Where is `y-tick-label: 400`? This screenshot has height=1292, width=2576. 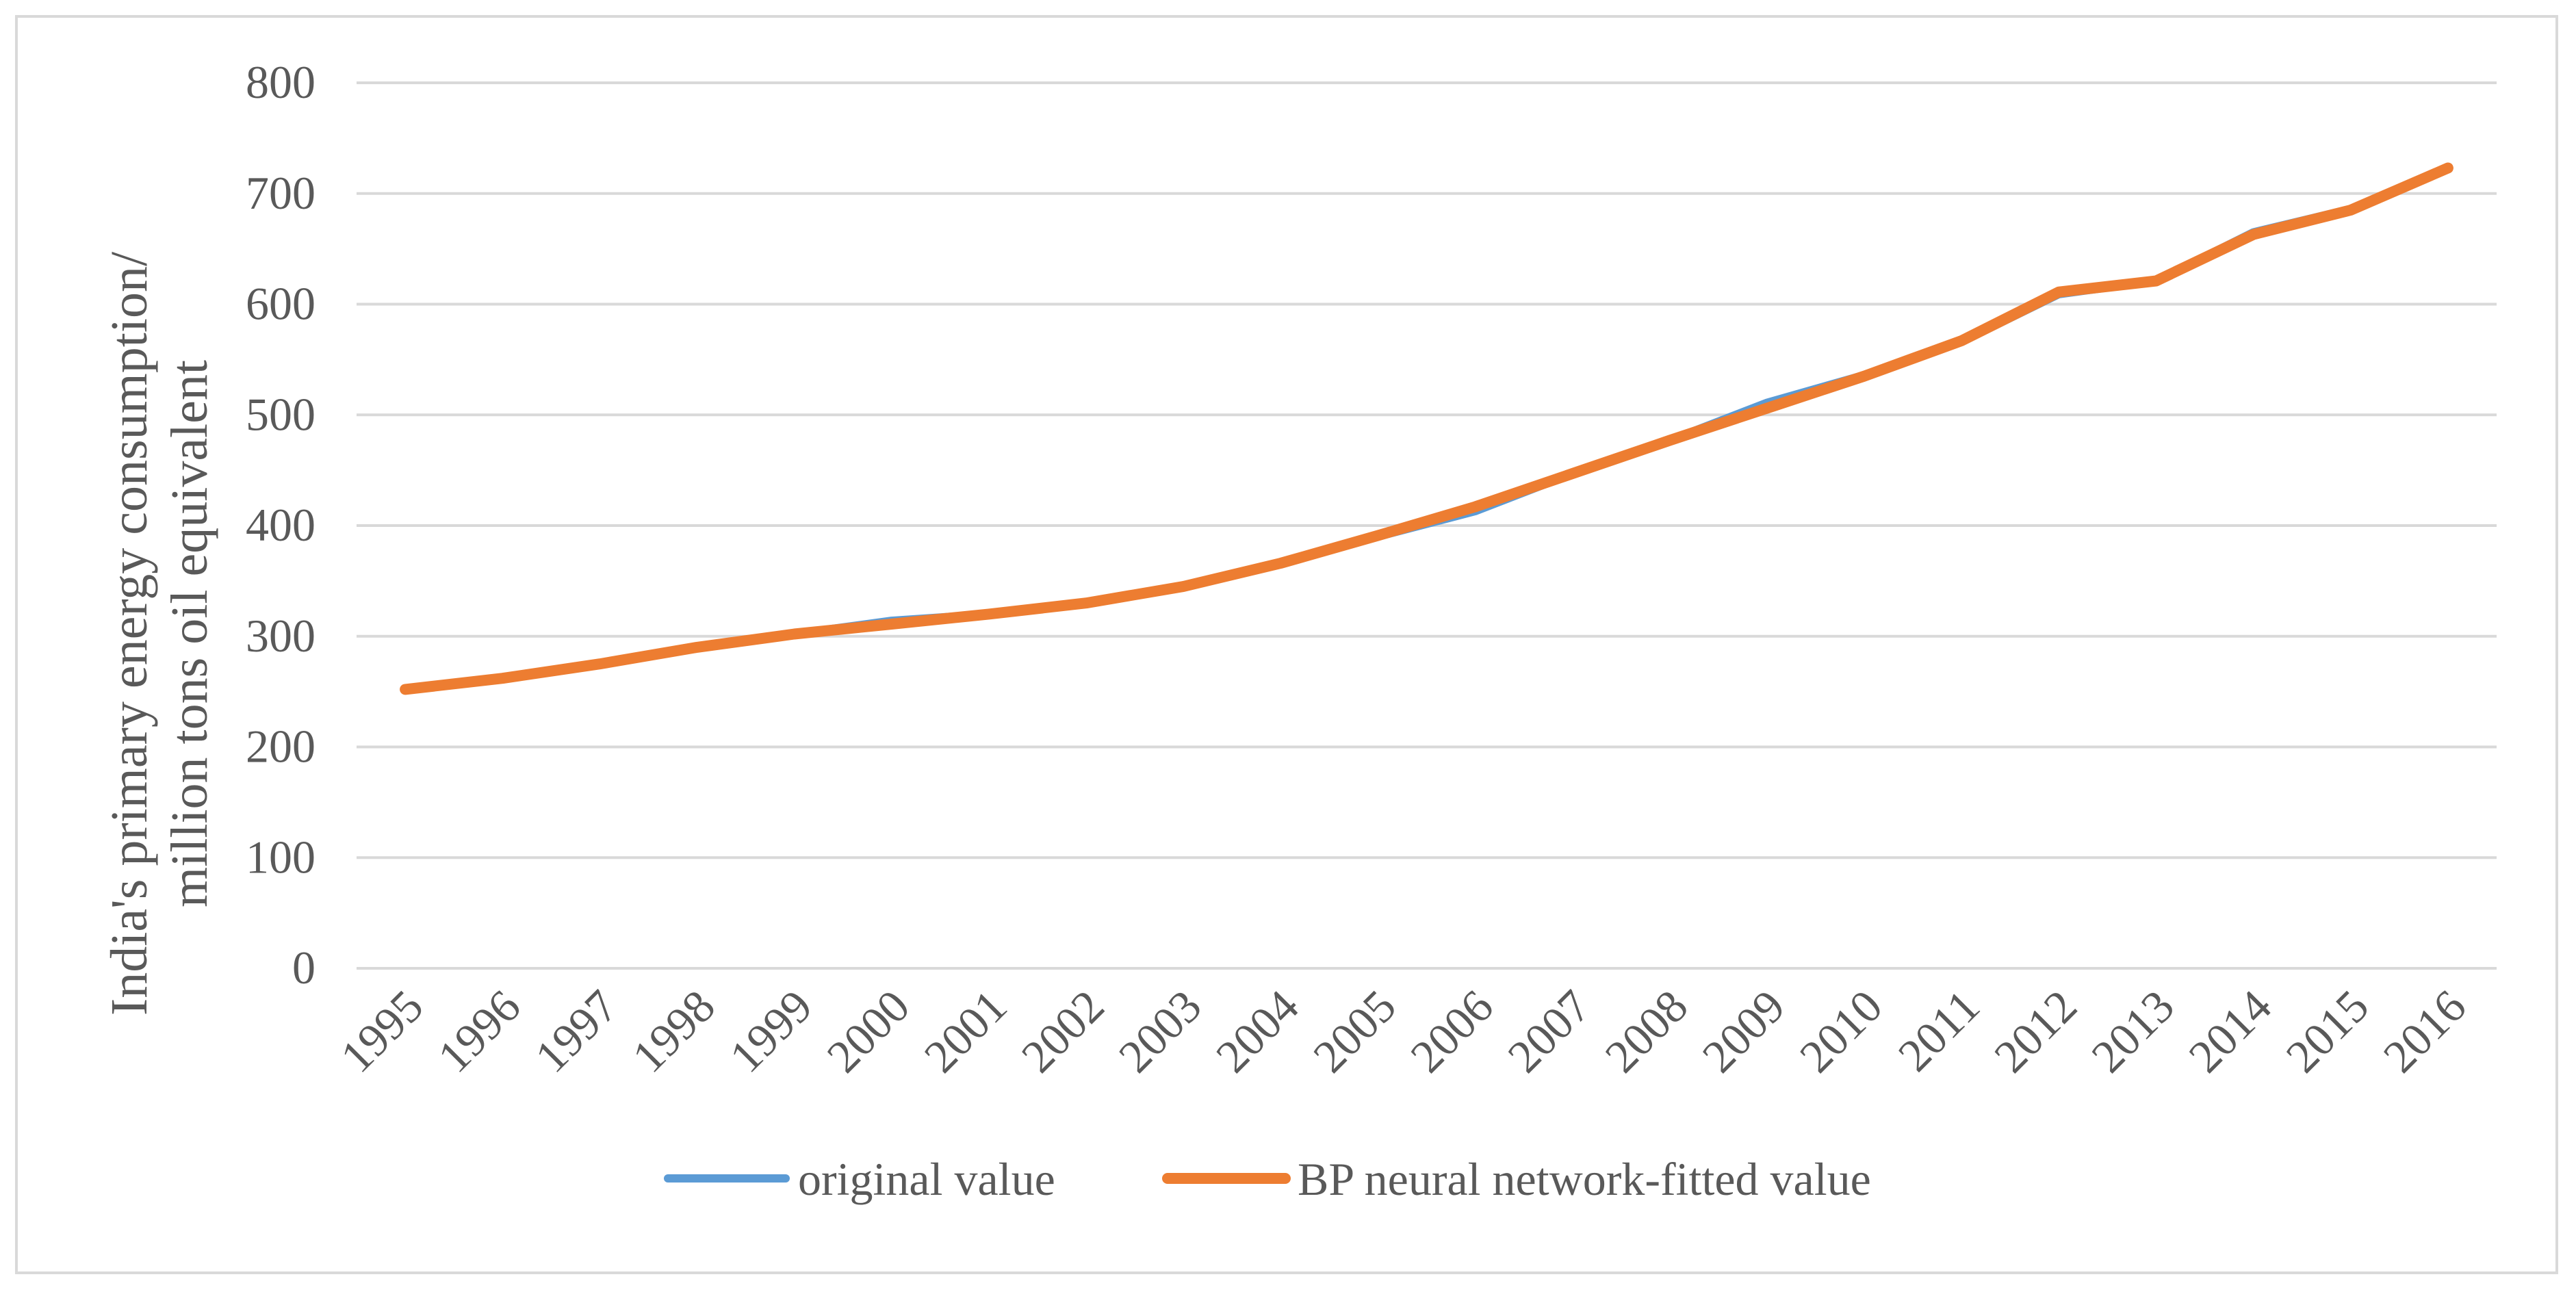
y-tick-label: 400 is located at coordinates (280, 525).